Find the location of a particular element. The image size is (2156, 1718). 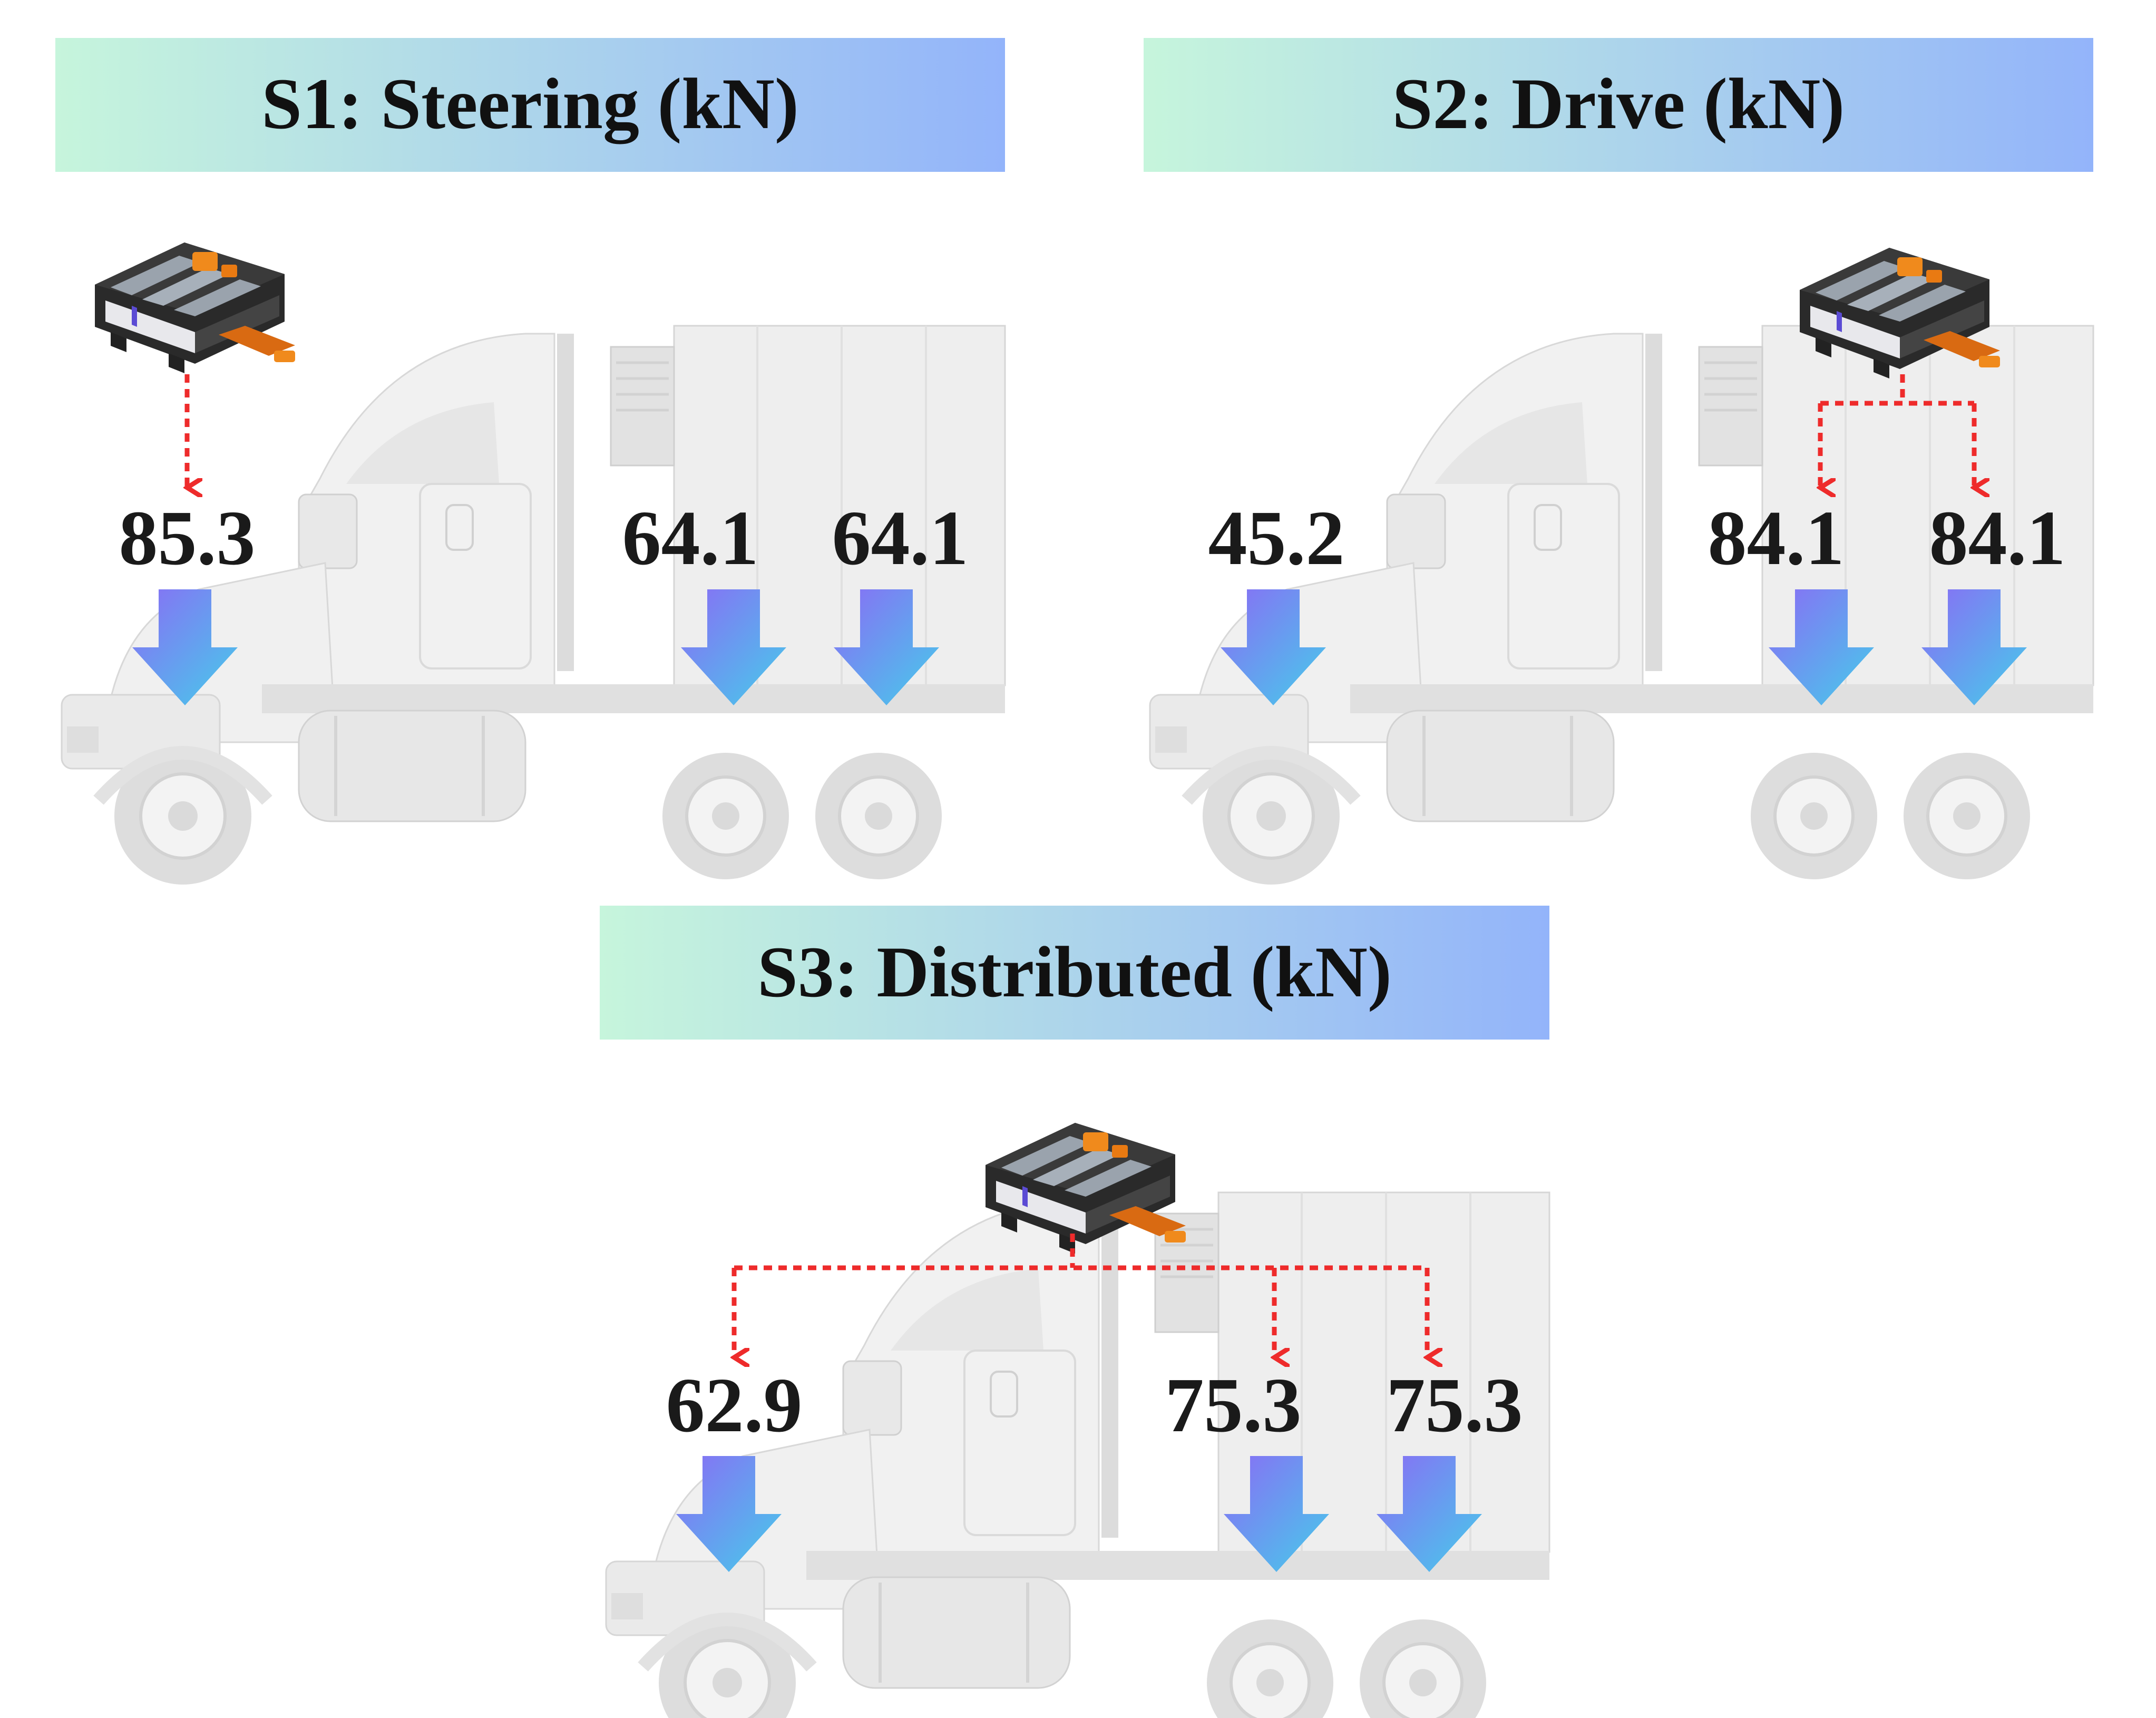

s2-load-value-drive-1: 84.1 is located at coordinates (1776, 538).